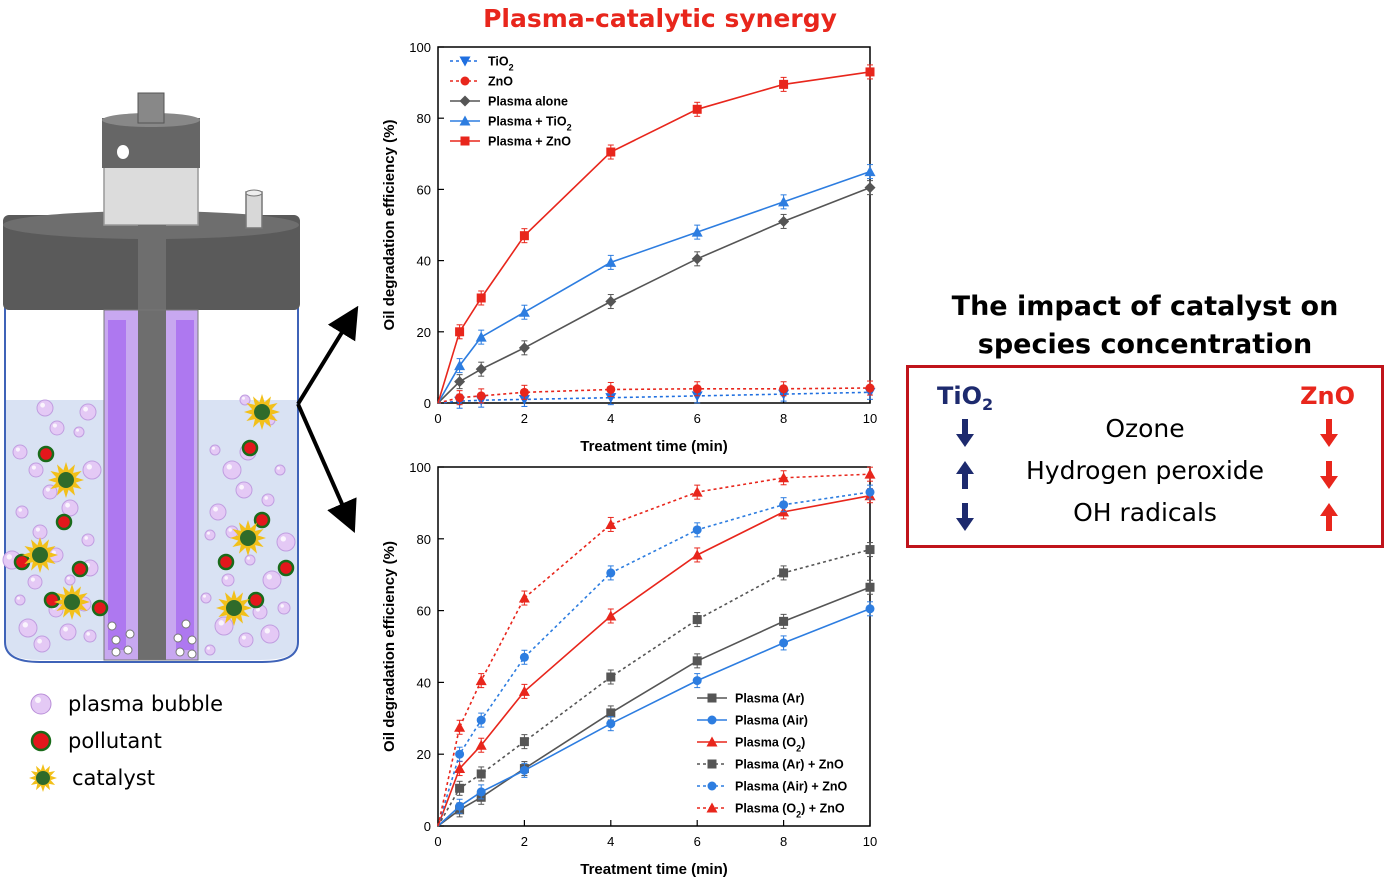 The image size is (1390, 886). What do you see at coordinates (437, 841) in the screenshot?
I see `x-tick-label: 0` at bounding box center [437, 841].